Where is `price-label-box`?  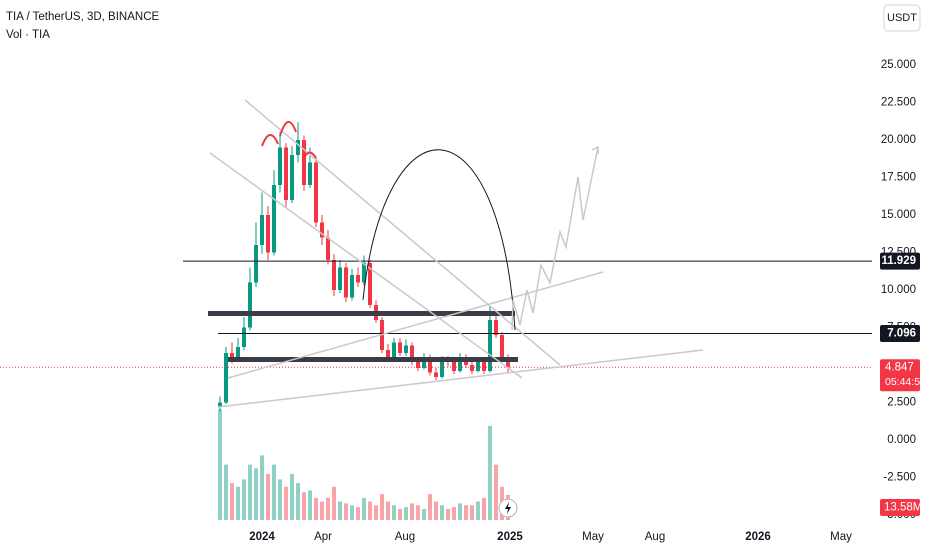 price-label-box is located at coordinates (900, 334).